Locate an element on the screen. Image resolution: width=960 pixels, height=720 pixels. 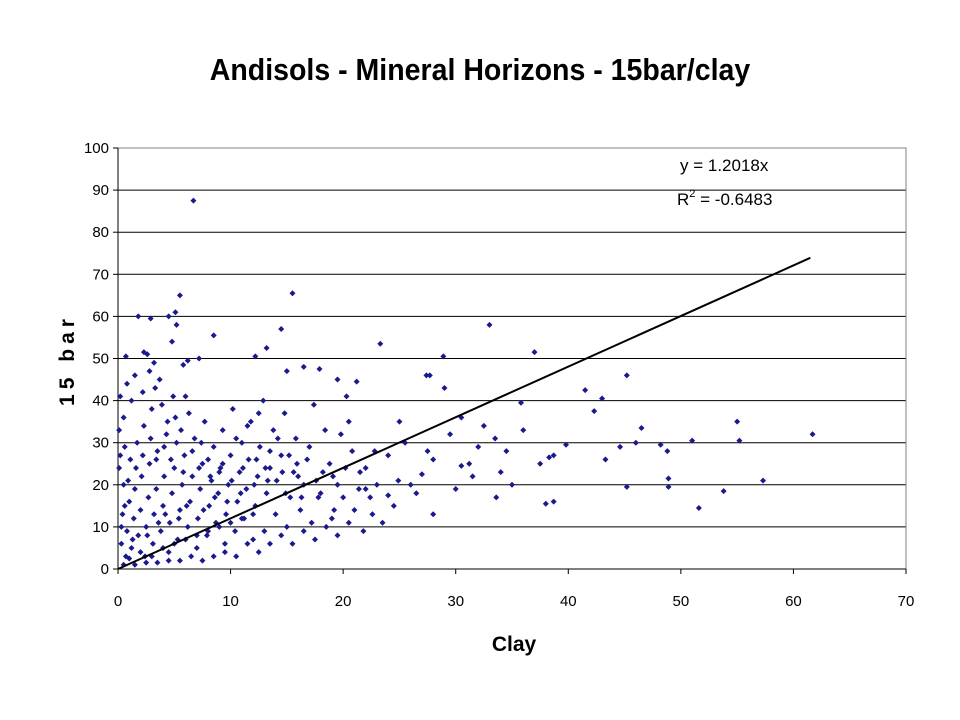
r-squared-letter: R is located at coordinates (683, 199).